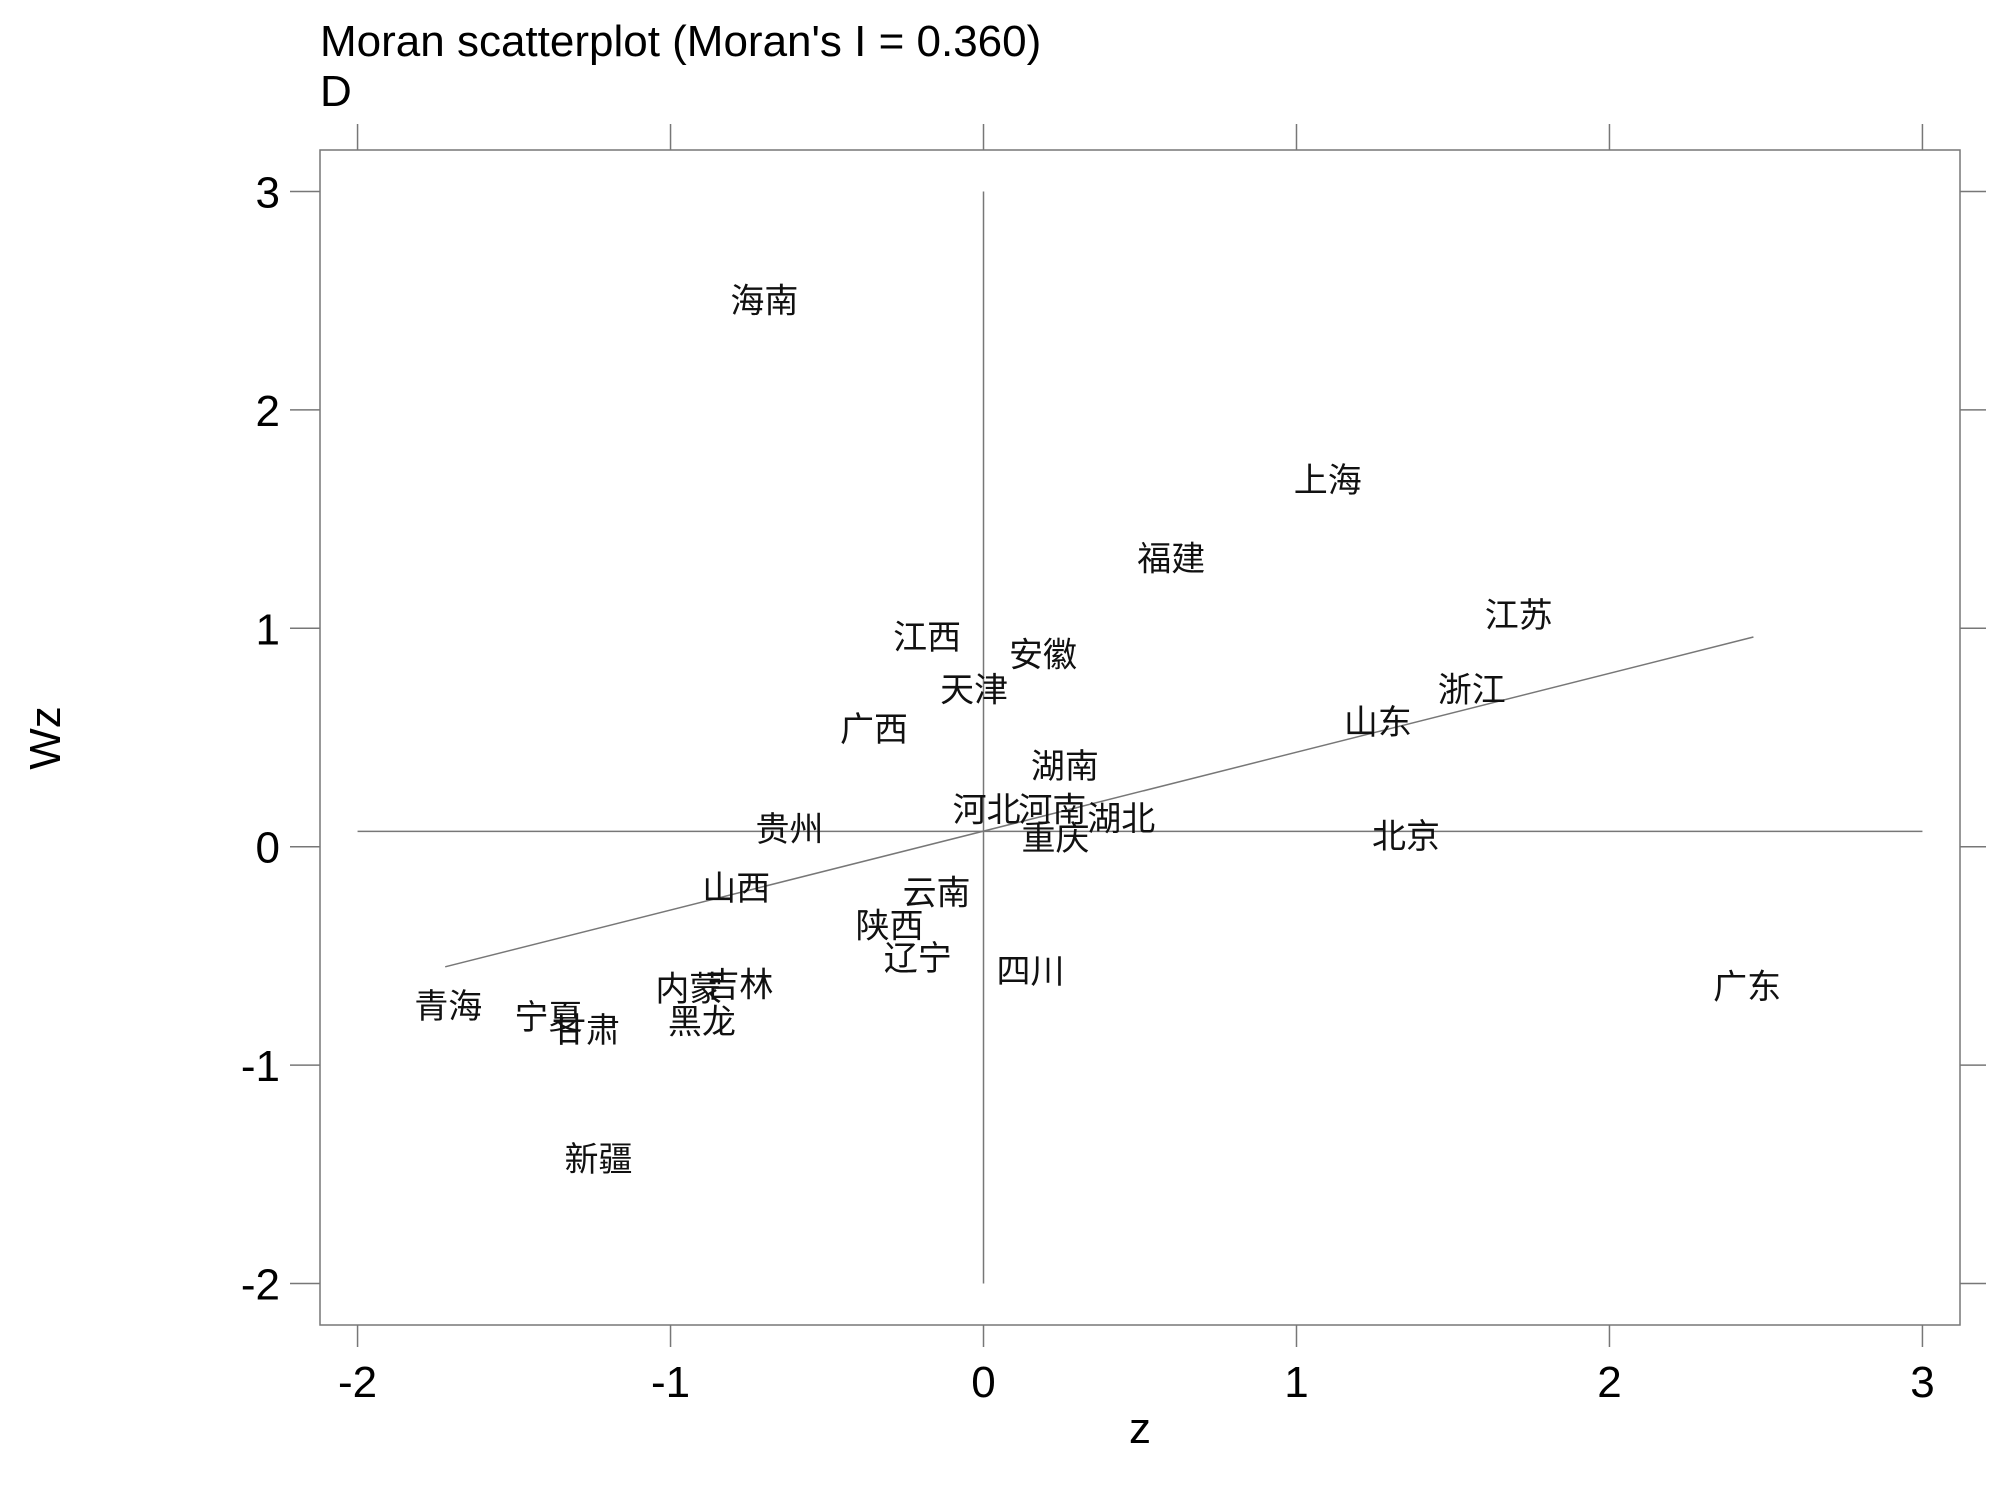 The image size is (2000, 1492). Describe the element at coordinates (1043, 656) in the screenshot. I see `point-label: 安徽` at that location.